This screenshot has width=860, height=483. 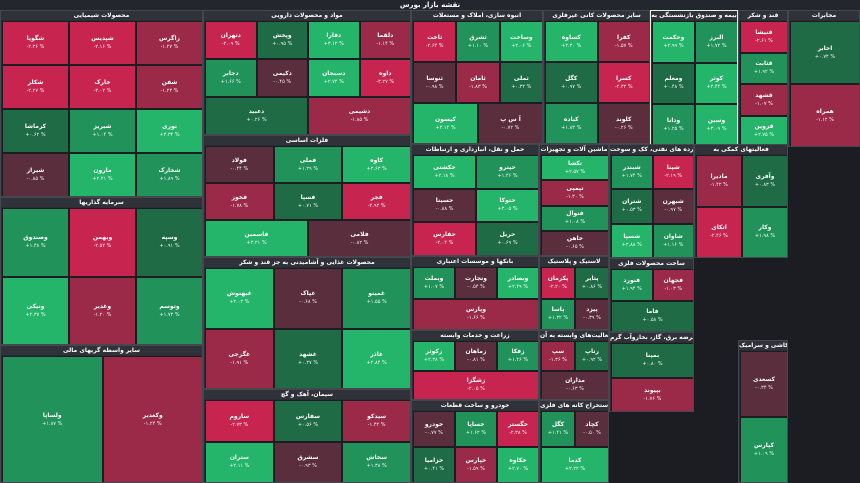 I want to click on stock-tile: خزامیا +۰.۴۱ %, so click(x=434, y=464).